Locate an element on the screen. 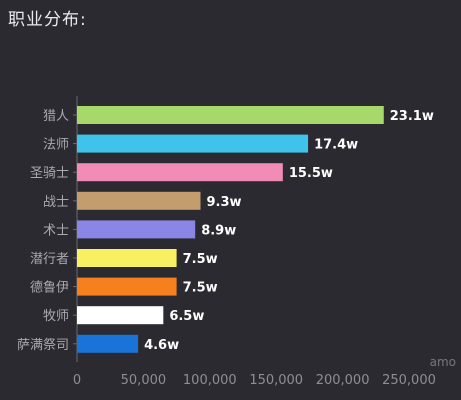 Image resolution: width=461 pixels, height=400 pixels. category-label: 圣骑士 is located at coordinates (49, 173).